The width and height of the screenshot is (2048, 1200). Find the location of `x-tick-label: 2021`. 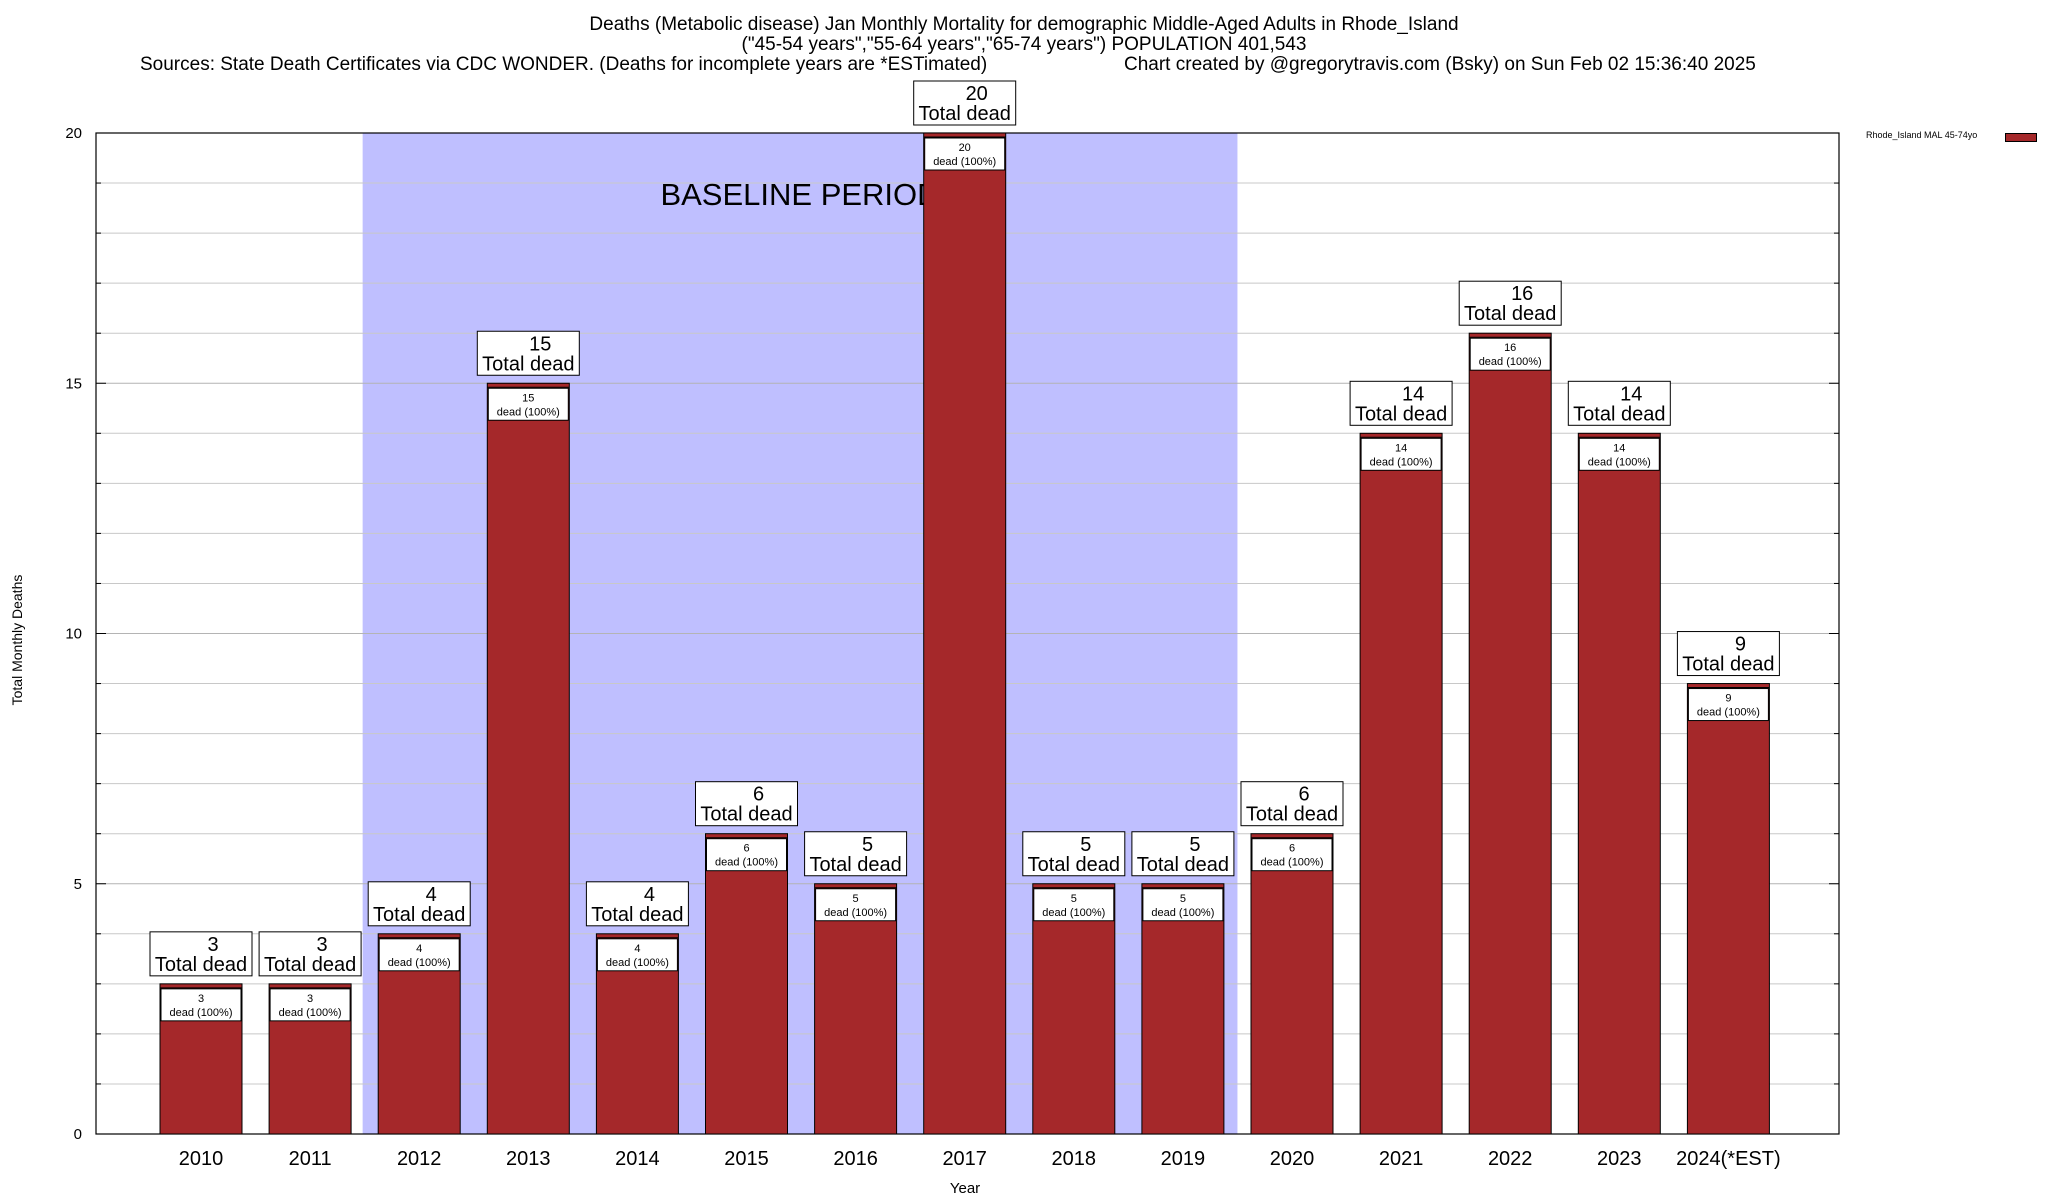

x-tick-label: 2021 is located at coordinates (1401, 1159).